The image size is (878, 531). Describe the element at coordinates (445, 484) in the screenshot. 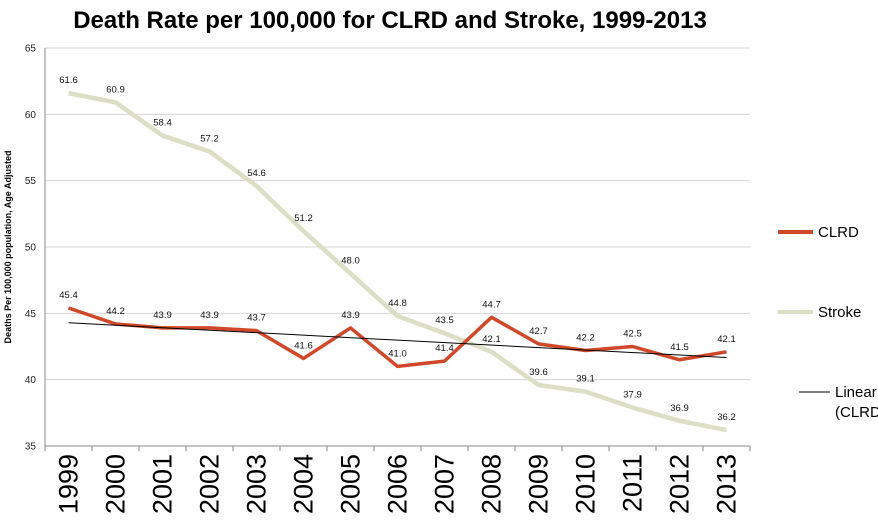

I see `x-tick-label: 2007` at that location.